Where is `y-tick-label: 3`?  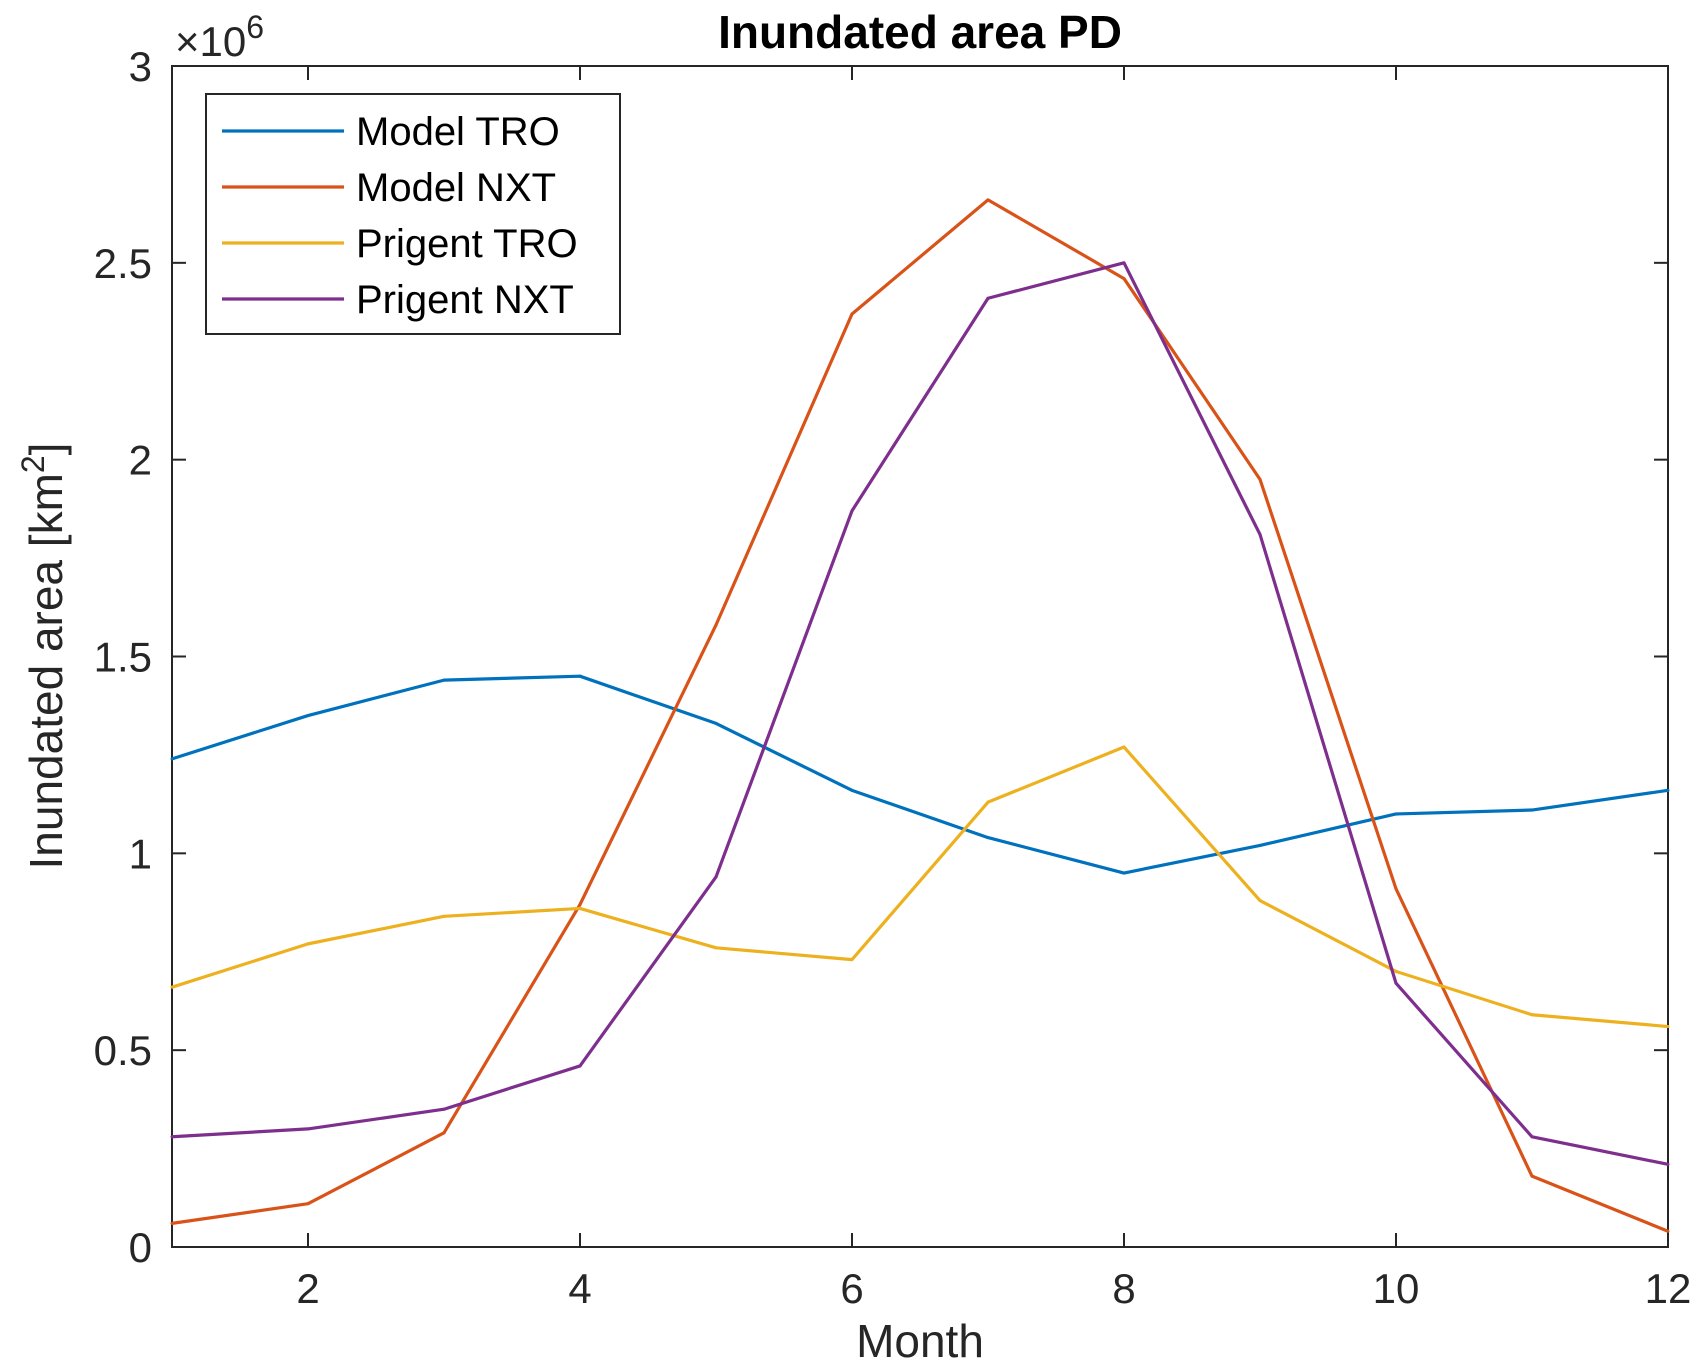
y-tick-label: 3 is located at coordinates (140, 66).